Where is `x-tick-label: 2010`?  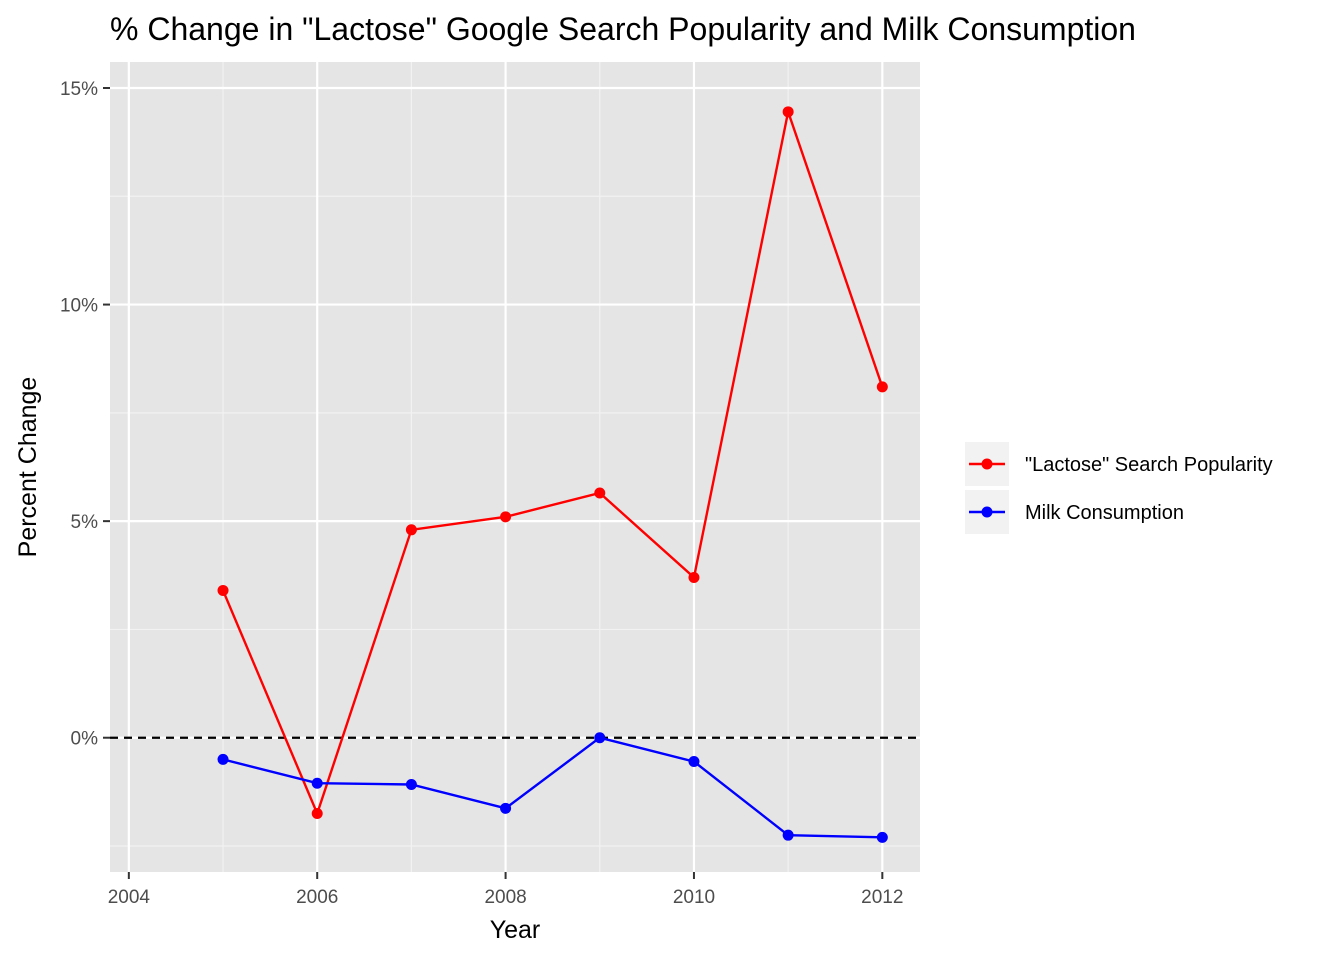
x-tick-label: 2010 is located at coordinates (694, 897).